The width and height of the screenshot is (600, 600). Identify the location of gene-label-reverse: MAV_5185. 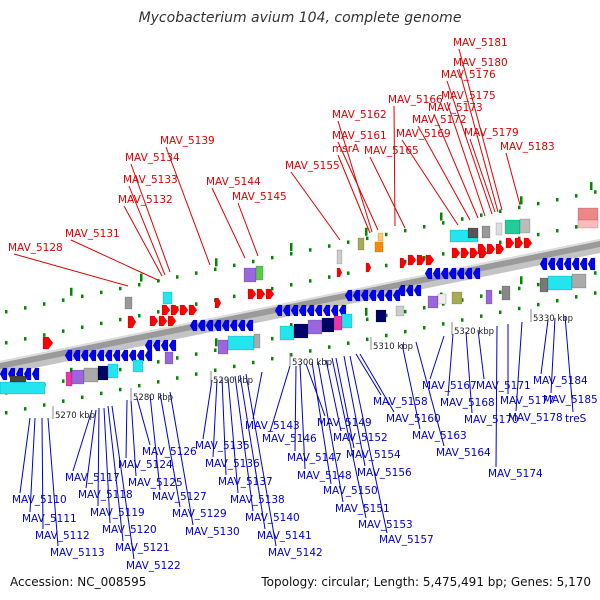
(570, 400).